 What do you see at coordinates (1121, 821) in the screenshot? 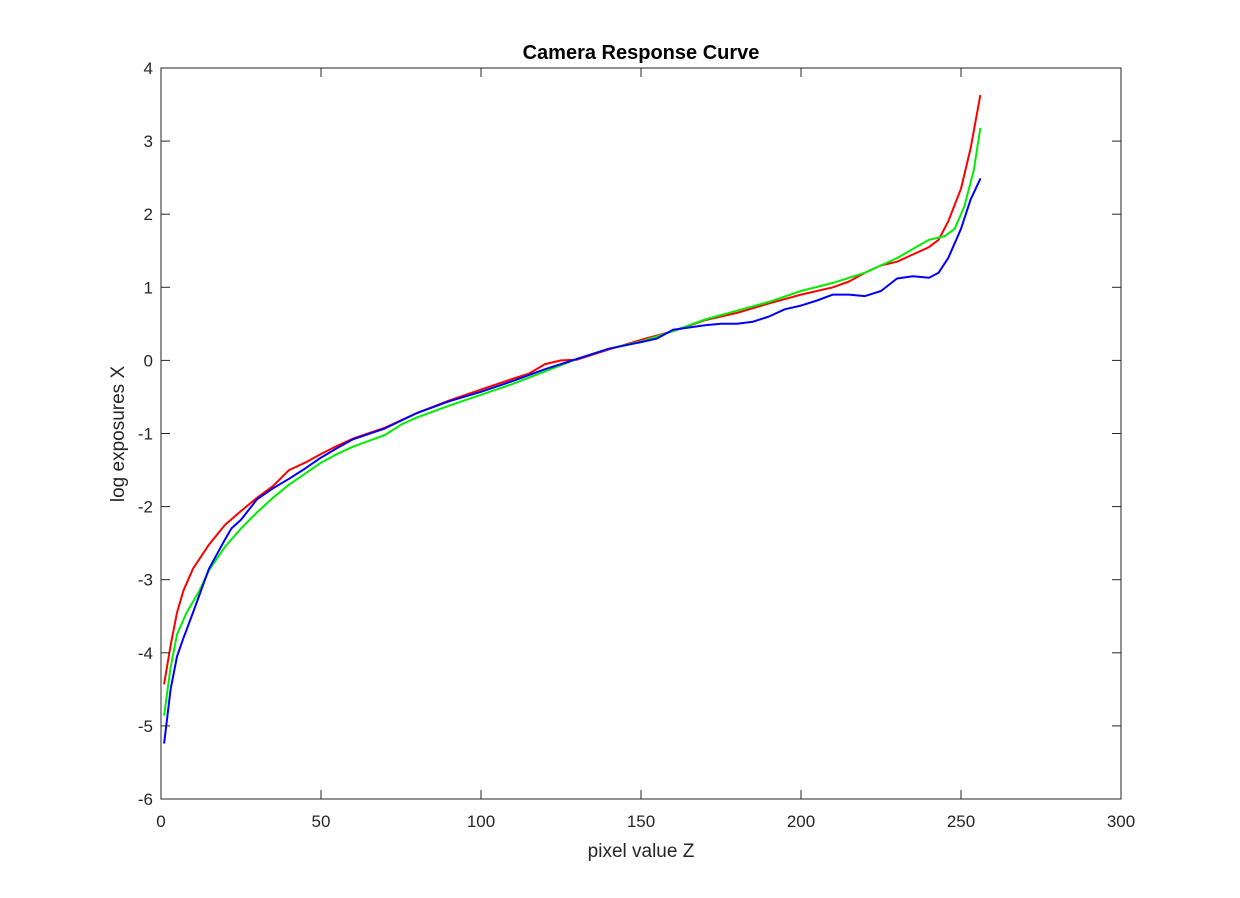
I see `x-tick-label: 300` at bounding box center [1121, 821].